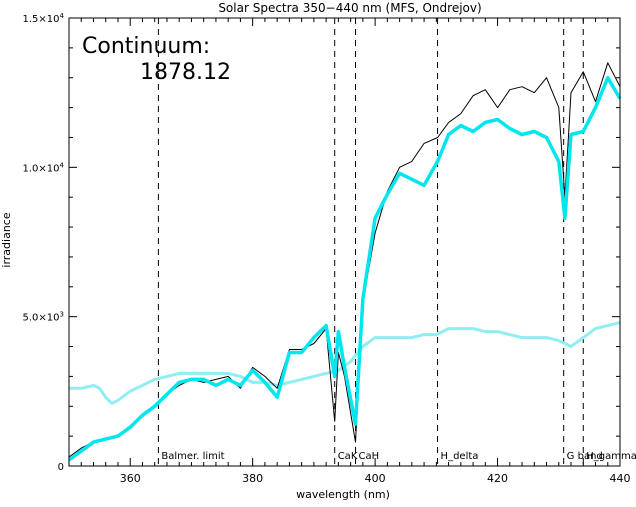 The height and width of the screenshot is (507, 636). What do you see at coordinates (6, 239) in the screenshot?
I see `y-axis-label: irradiance` at bounding box center [6, 239].